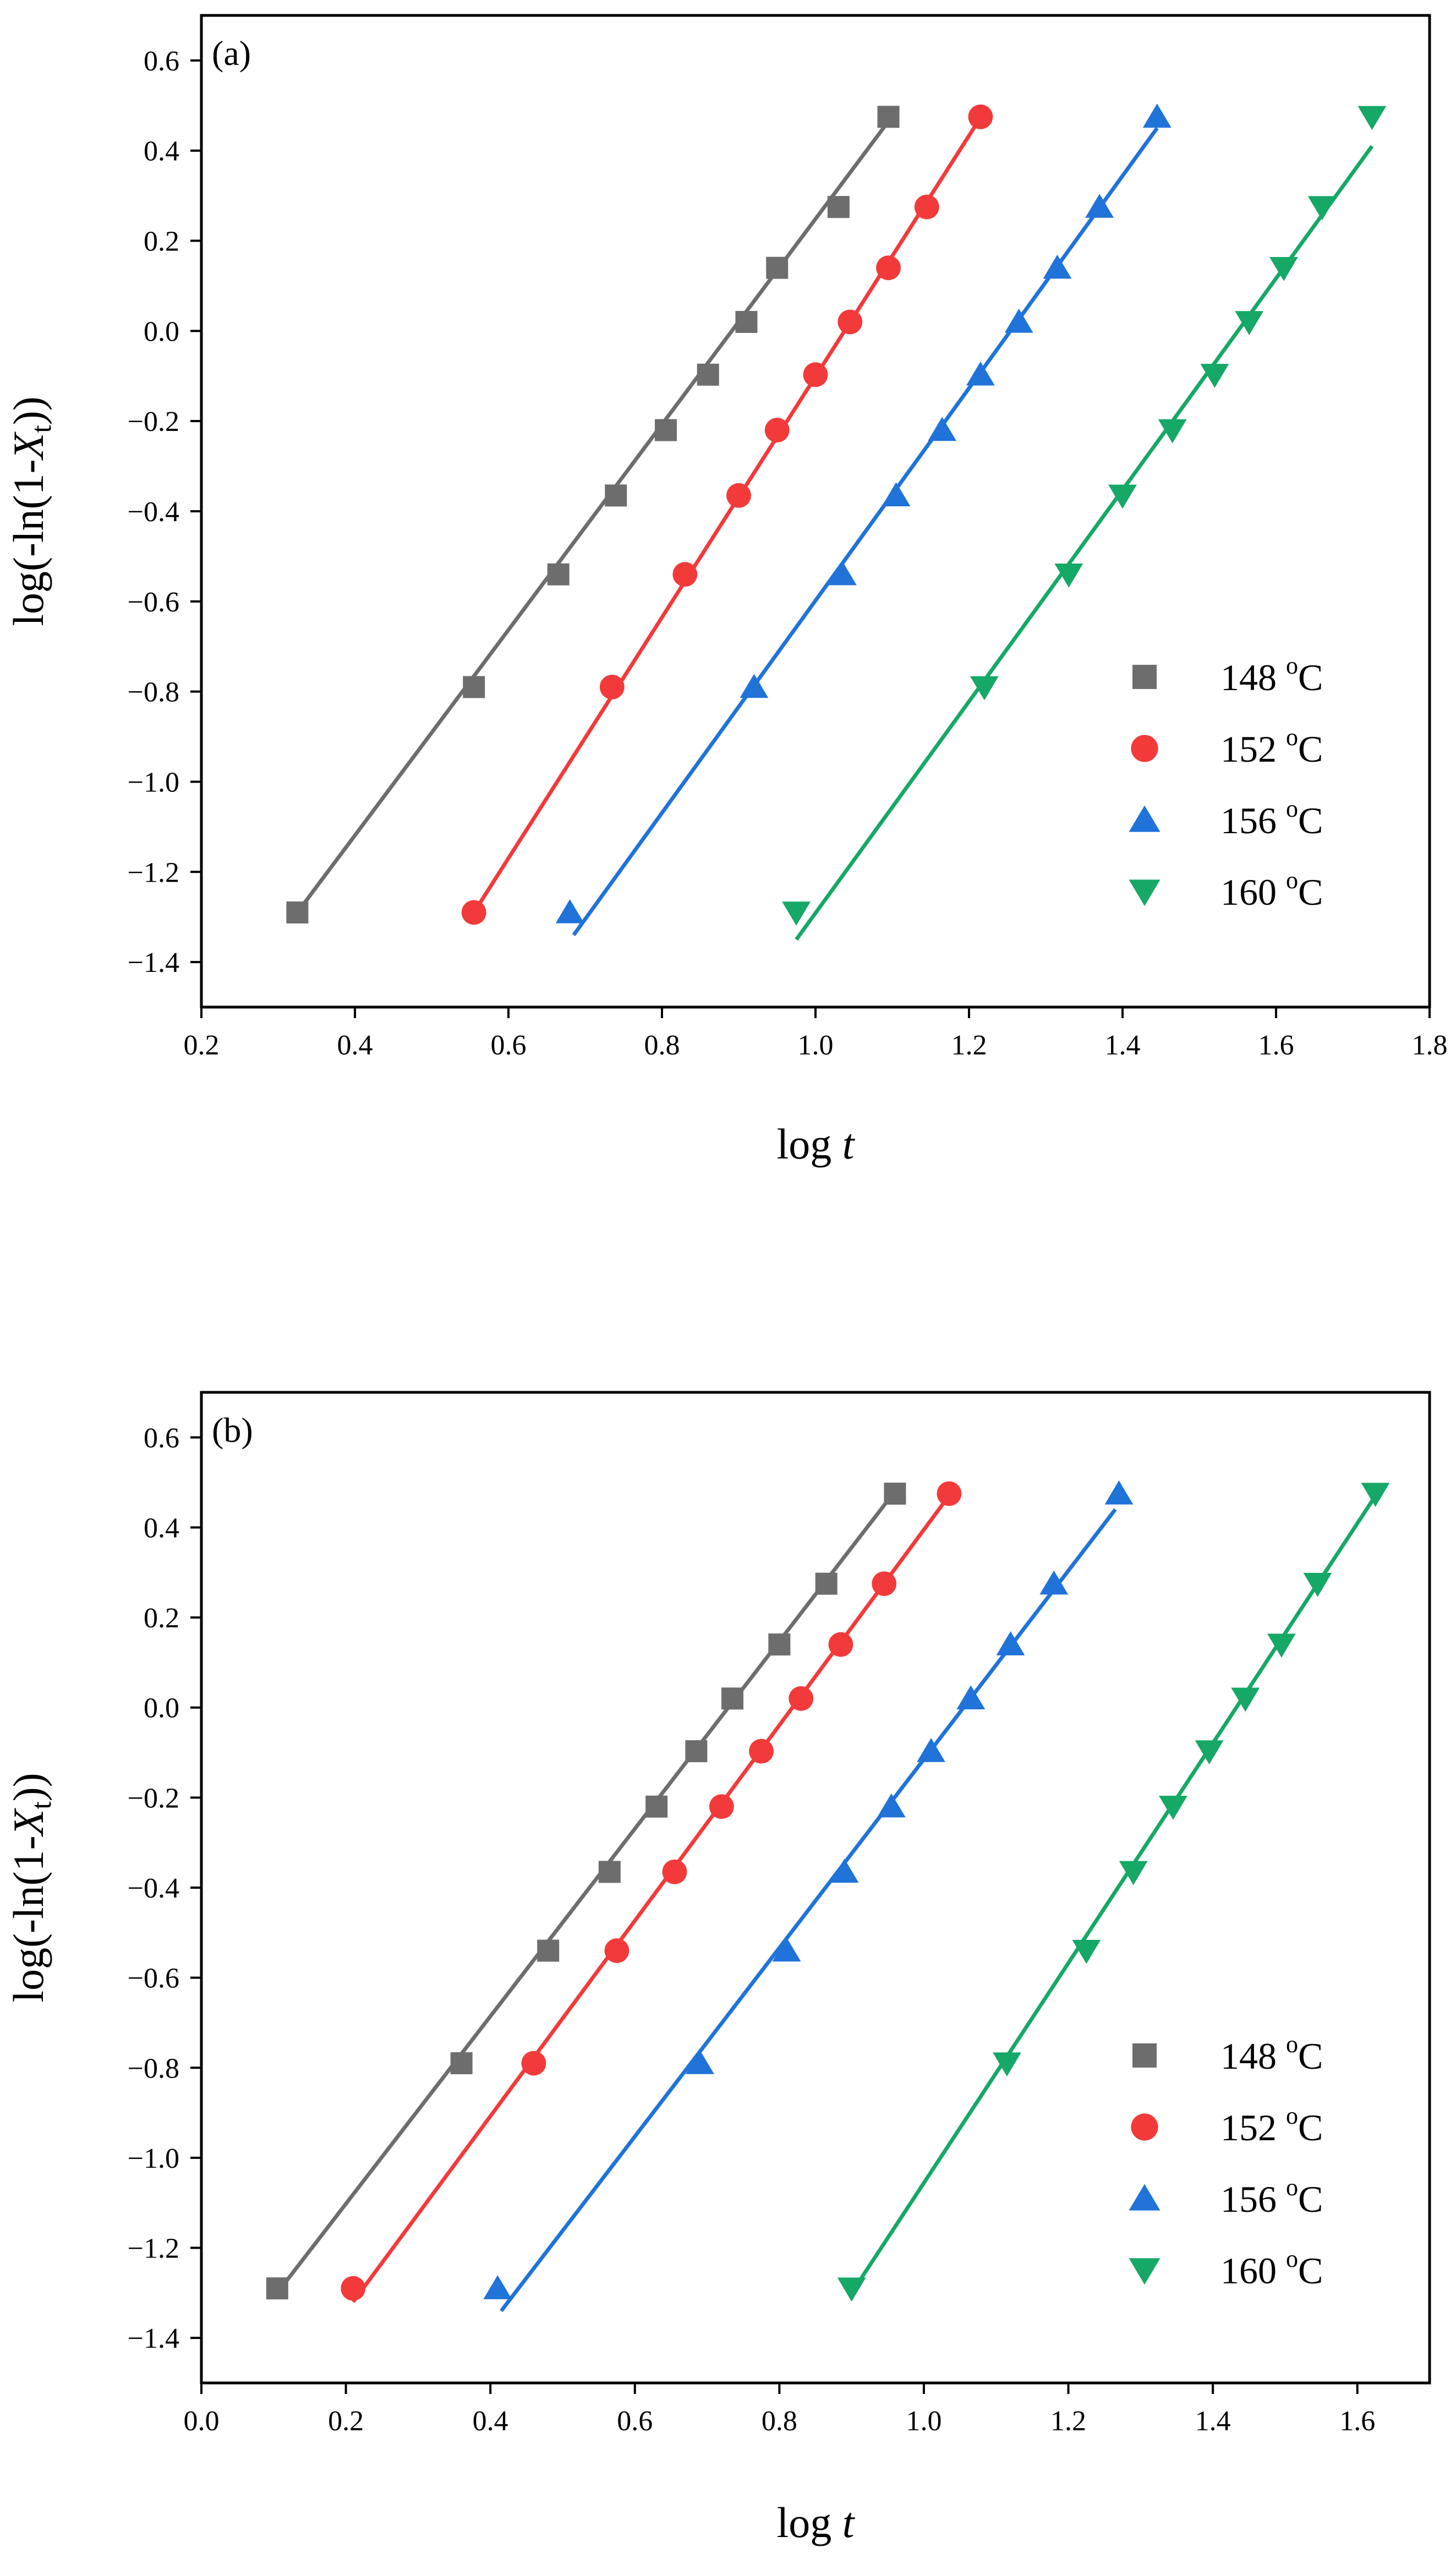 This screenshot has width=1456, height=2564. What do you see at coordinates (346, 2421) in the screenshot?
I see `x-tick-label: 0.2` at bounding box center [346, 2421].